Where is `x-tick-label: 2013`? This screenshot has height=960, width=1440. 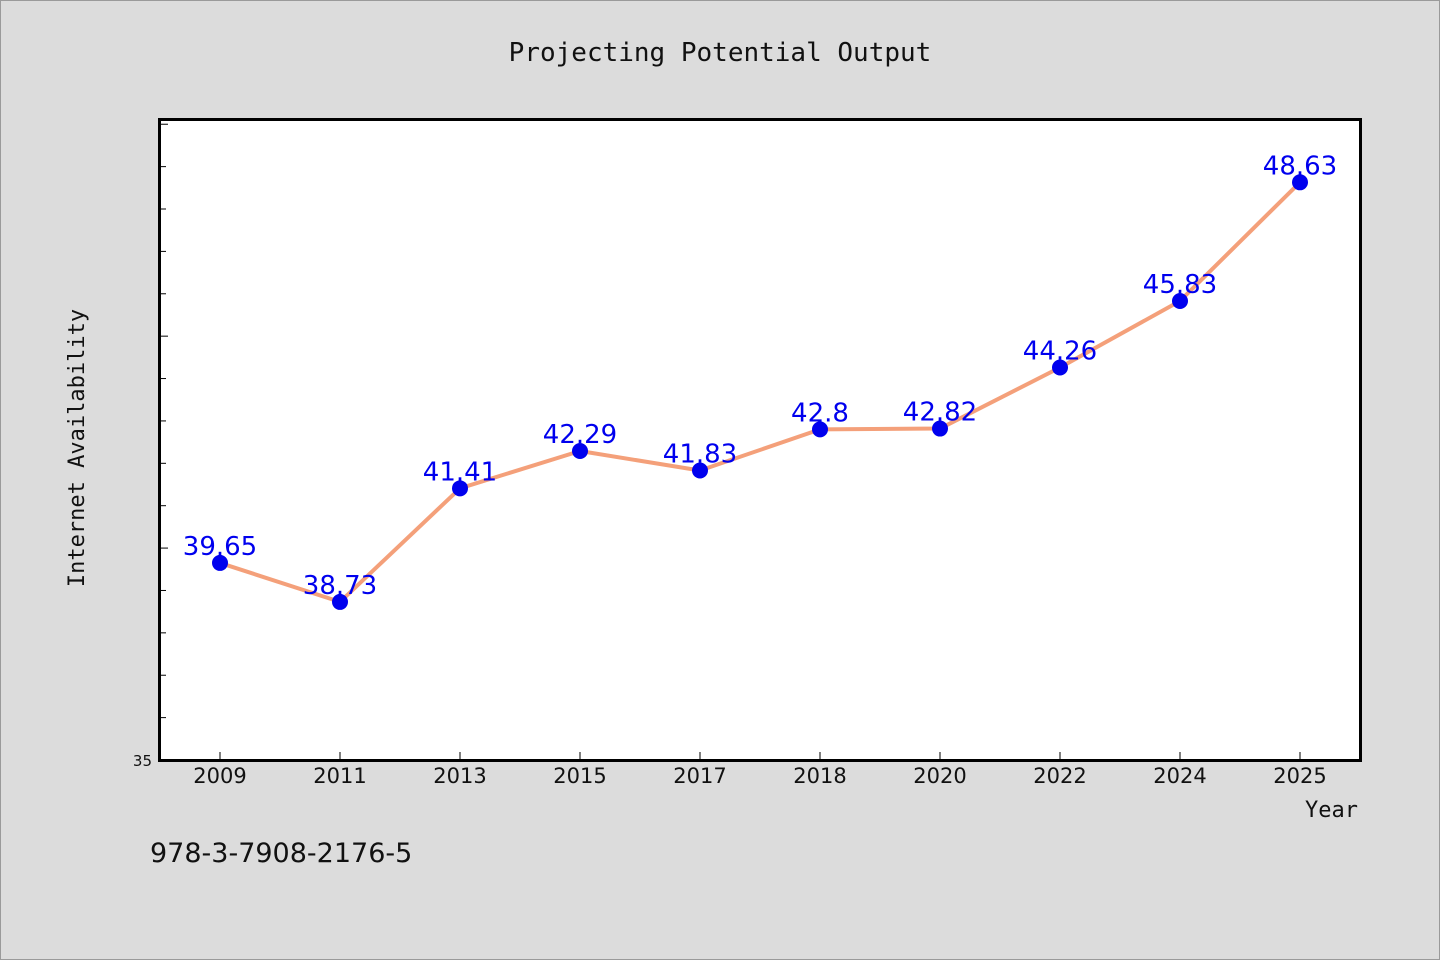 x-tick-label: 2013 is located at coordinates (459, 776).